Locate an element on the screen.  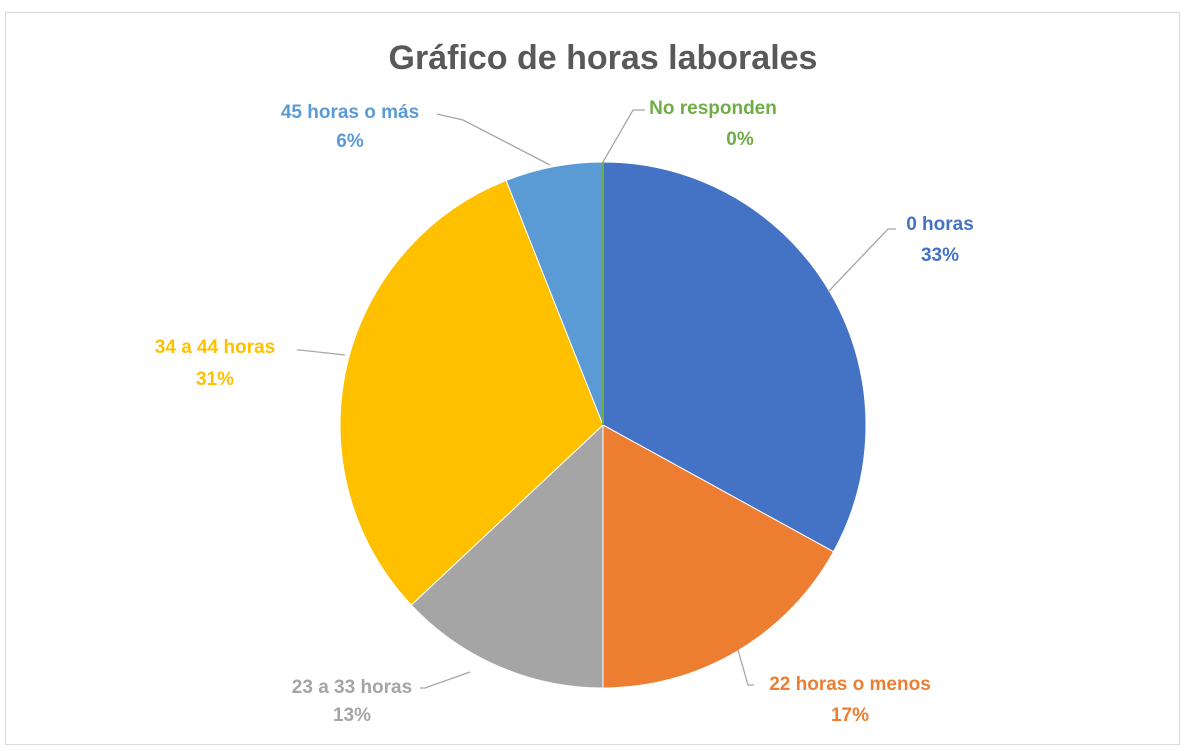
chart-title: Gráfico de horas laborales is located at coordinates (603, 58).